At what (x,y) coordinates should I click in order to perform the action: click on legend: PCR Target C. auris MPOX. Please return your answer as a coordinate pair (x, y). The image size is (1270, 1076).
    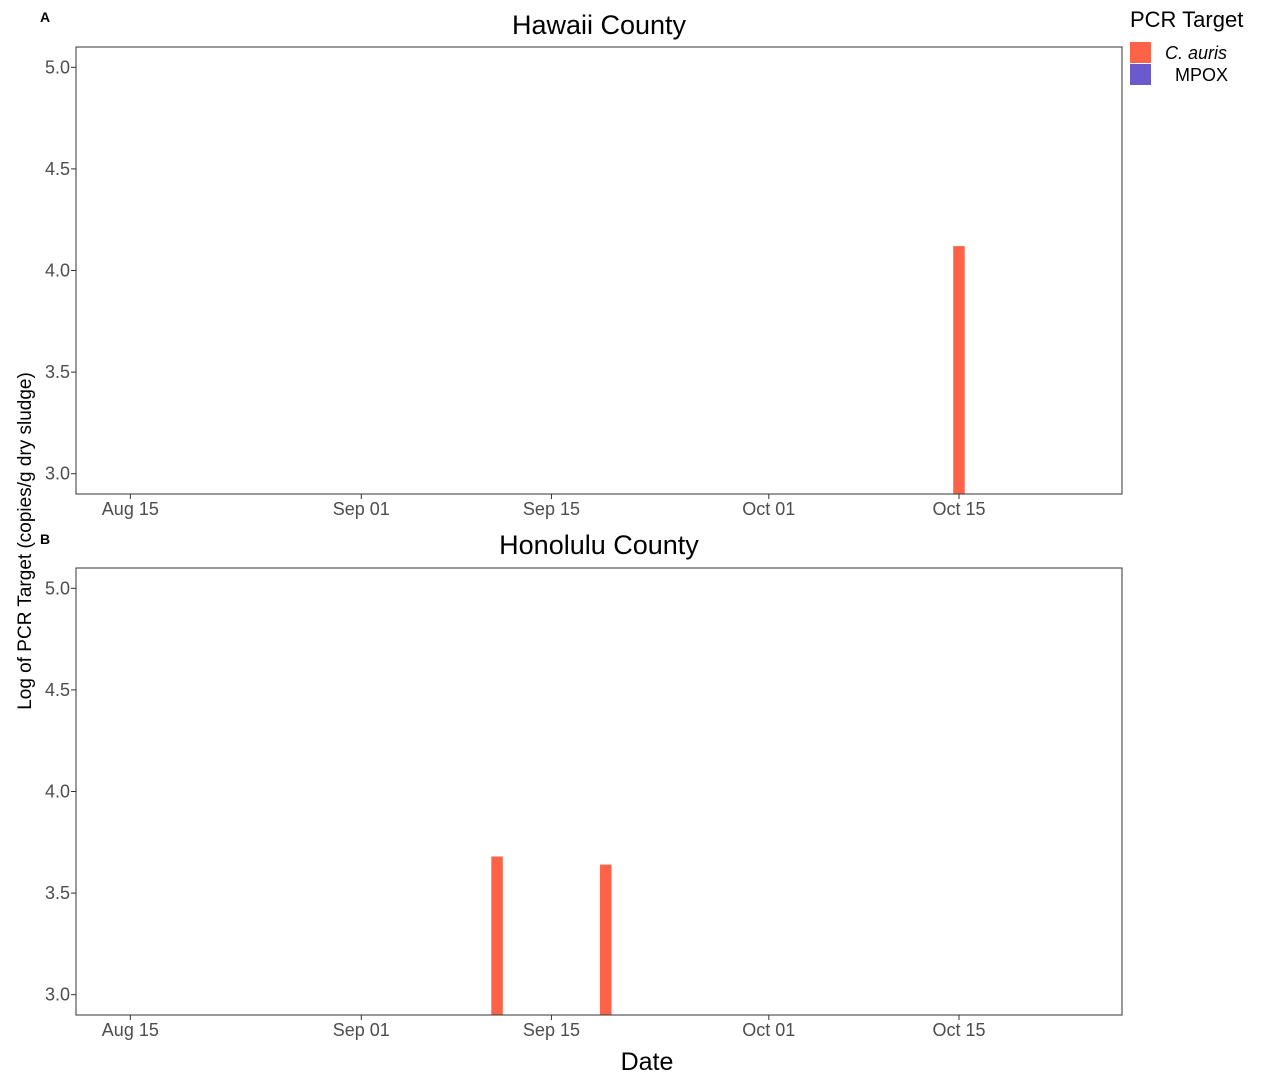
    Looking at the image, I should click on (1186, 46).